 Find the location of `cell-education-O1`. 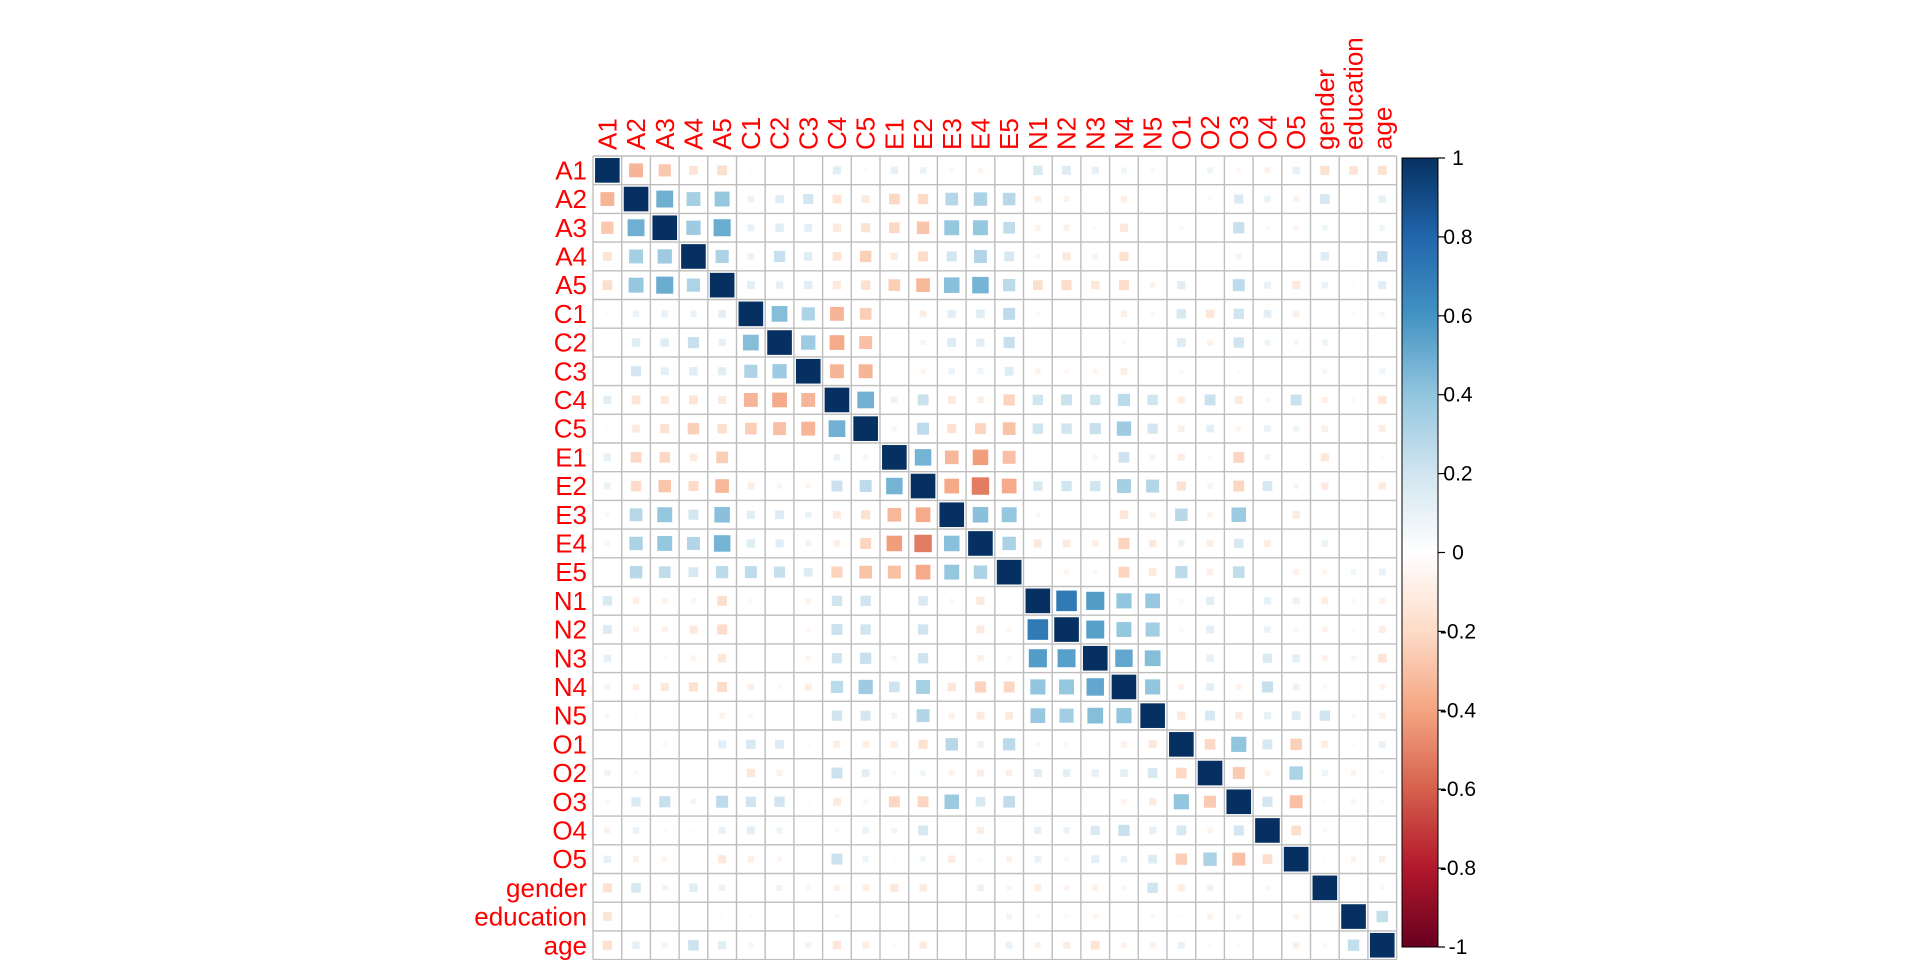

cell-education-O1 is located at coordinates (1181, 916).